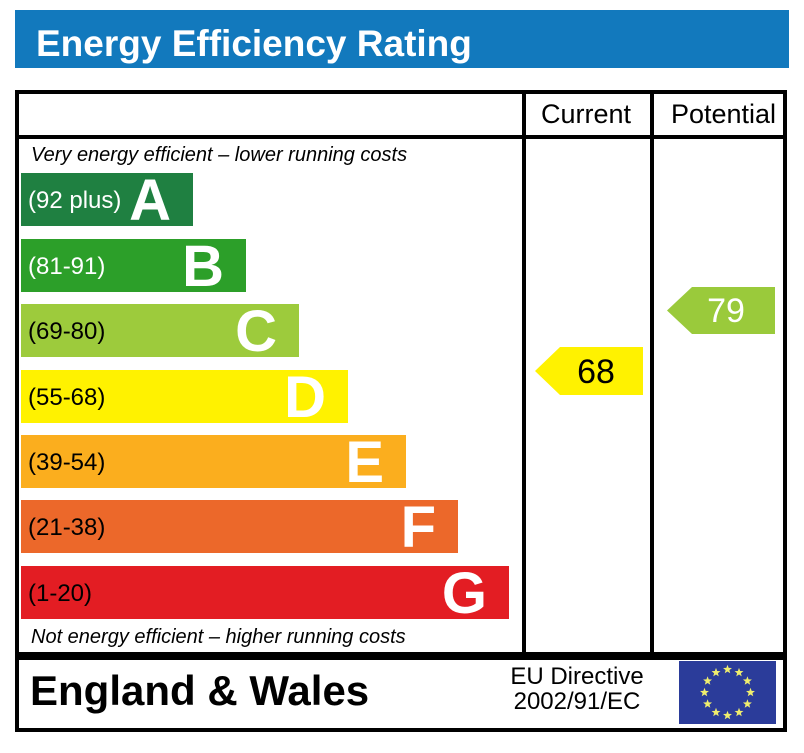 This screenshot has width=804, height=753. What do you see at coordinates (726, 311) in the screenshot?
I see `svg-text: 79` at bounding box center [726, 311].